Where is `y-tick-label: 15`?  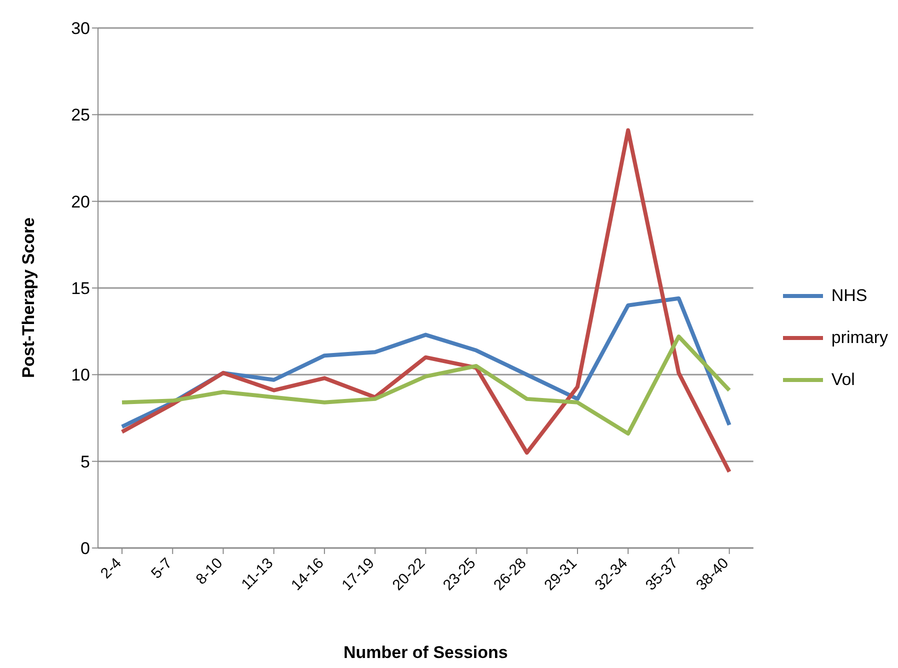
y-tick-label: 15 is located at coordinates (80, 288).